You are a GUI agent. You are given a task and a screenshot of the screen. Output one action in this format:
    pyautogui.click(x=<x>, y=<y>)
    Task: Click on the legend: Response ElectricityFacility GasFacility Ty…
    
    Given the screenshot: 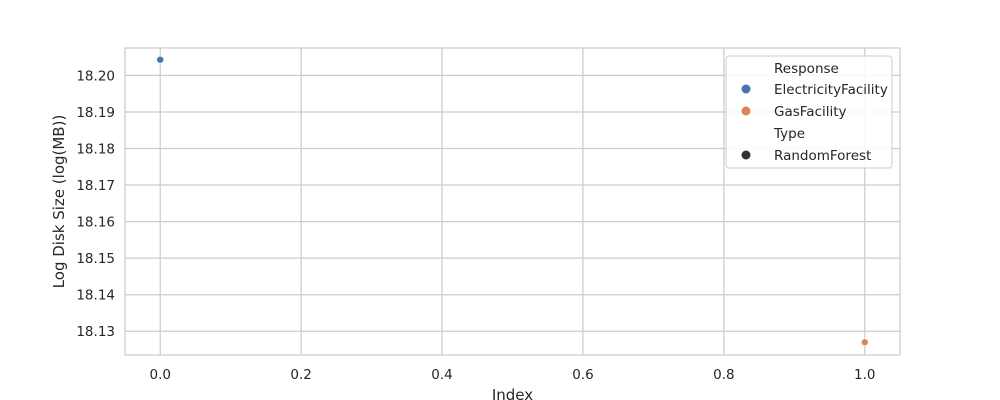 What is the action you would take?
    pyautogui.click(x=809, y=112)
    